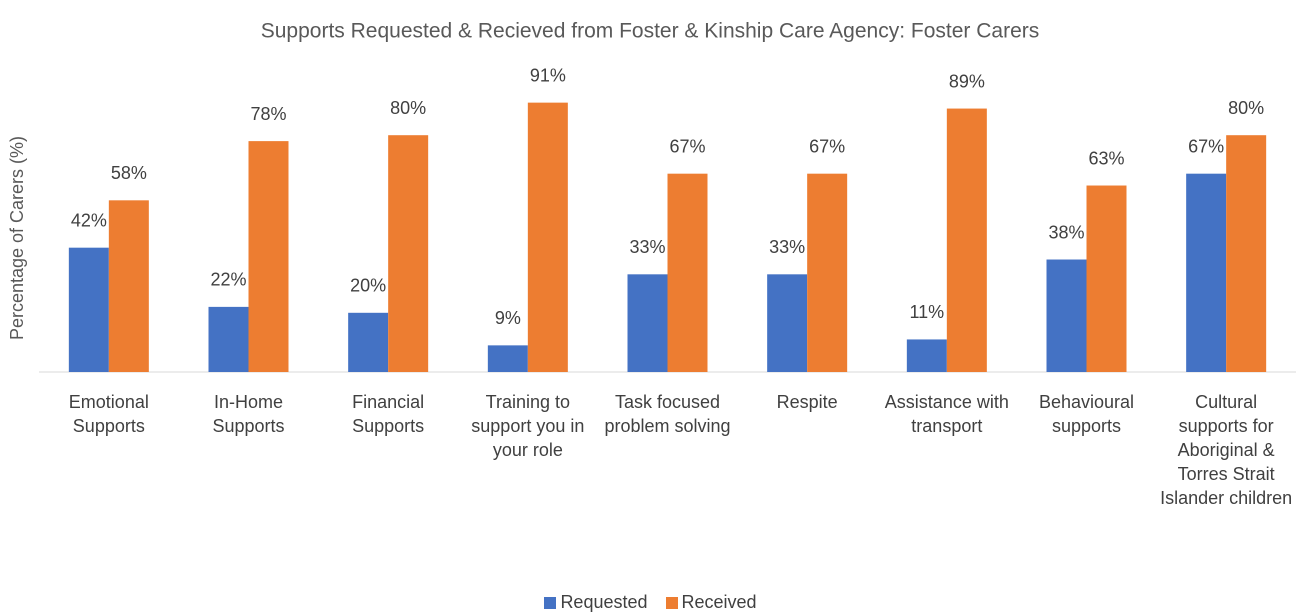 Image resolution: width=1301 pixels, height=614 pixels. Describe the element at coordinates (368, 286) in the screenshot. I see `value-label: 20%` at that location.